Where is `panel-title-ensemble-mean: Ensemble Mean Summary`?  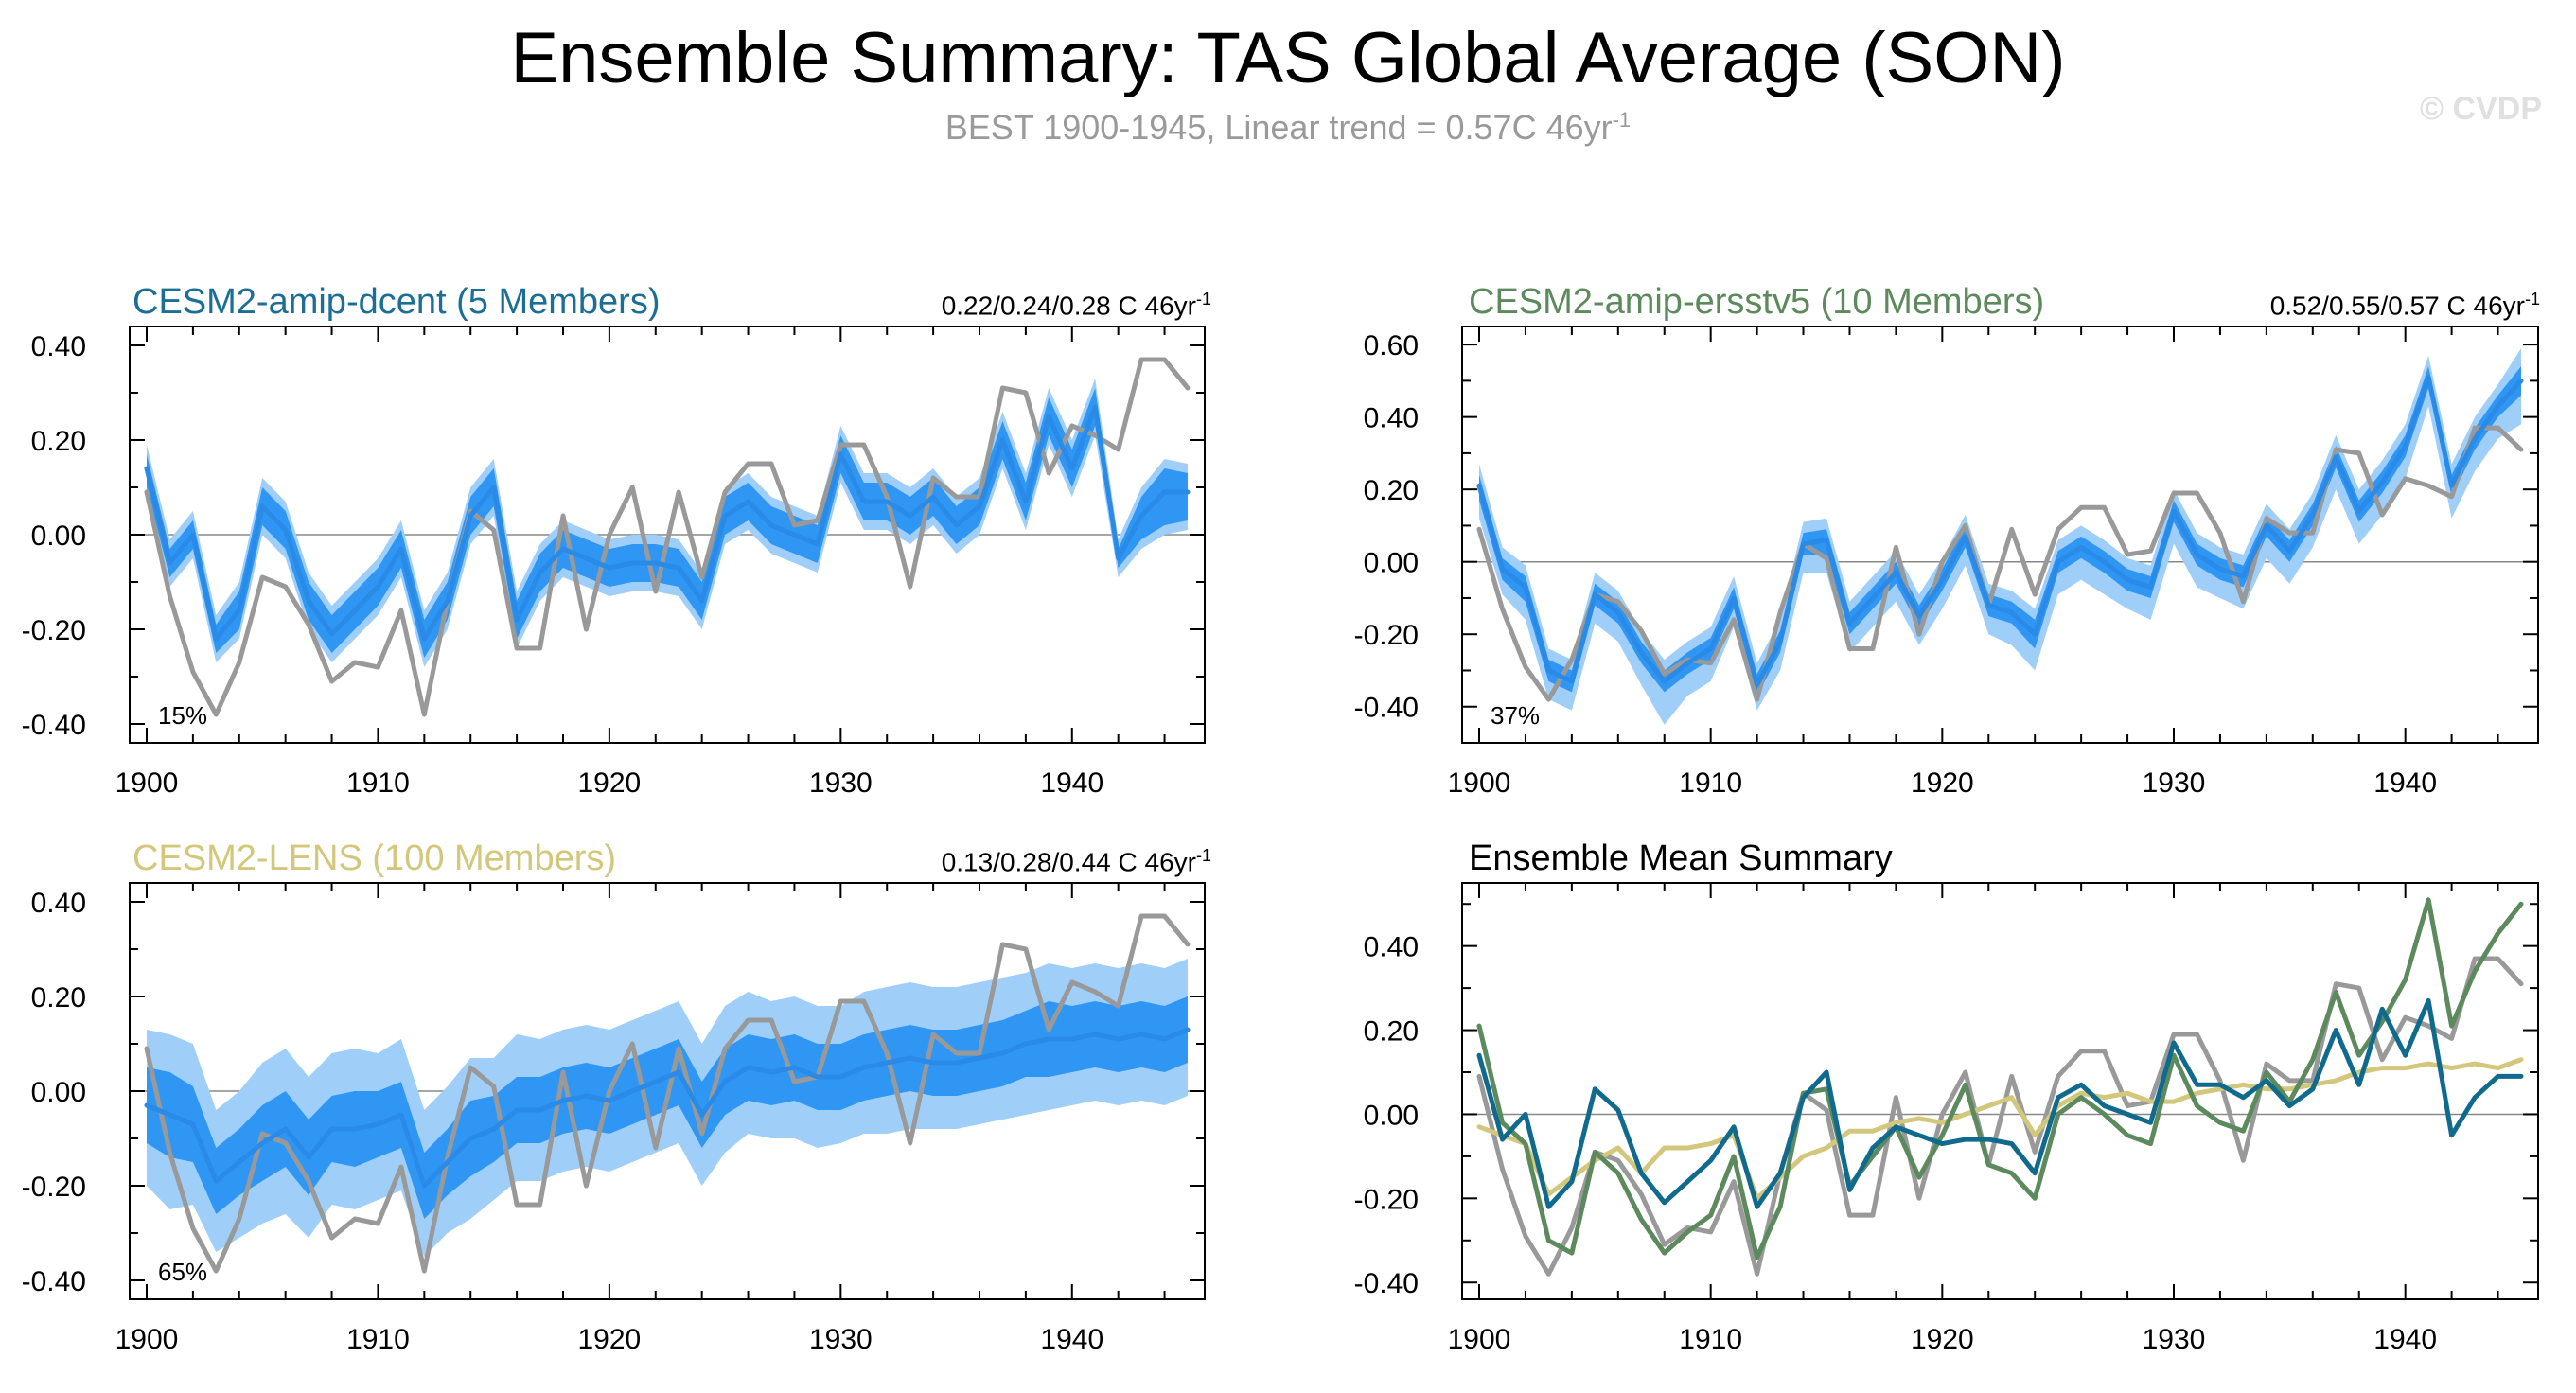
panel-title-ensemble-mean: Ensemble Mean Summary is located at coordinates (1681, 858).